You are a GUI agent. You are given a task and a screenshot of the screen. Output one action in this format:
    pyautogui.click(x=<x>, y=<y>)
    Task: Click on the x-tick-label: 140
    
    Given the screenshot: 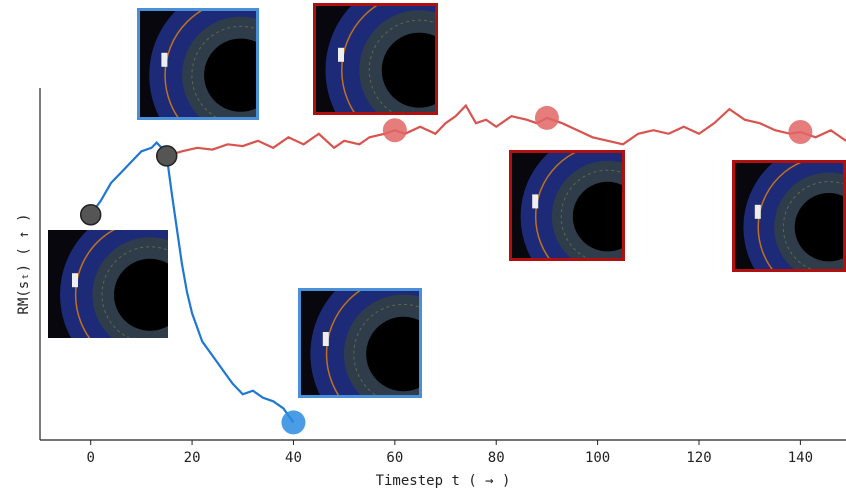 What is the action you would take?
    pyautogui.click(x=800, y=458)
    